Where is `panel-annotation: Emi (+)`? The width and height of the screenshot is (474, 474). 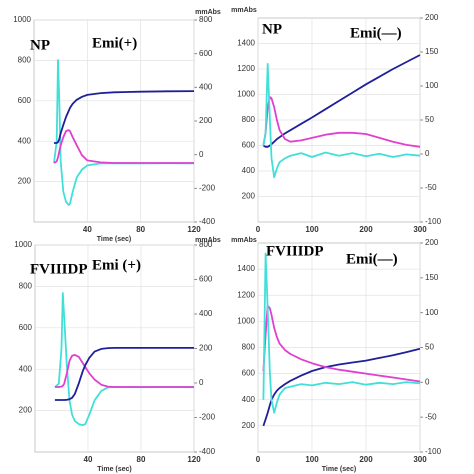
panel-annotation: Emi (+) is located at coordinates (116, 265).